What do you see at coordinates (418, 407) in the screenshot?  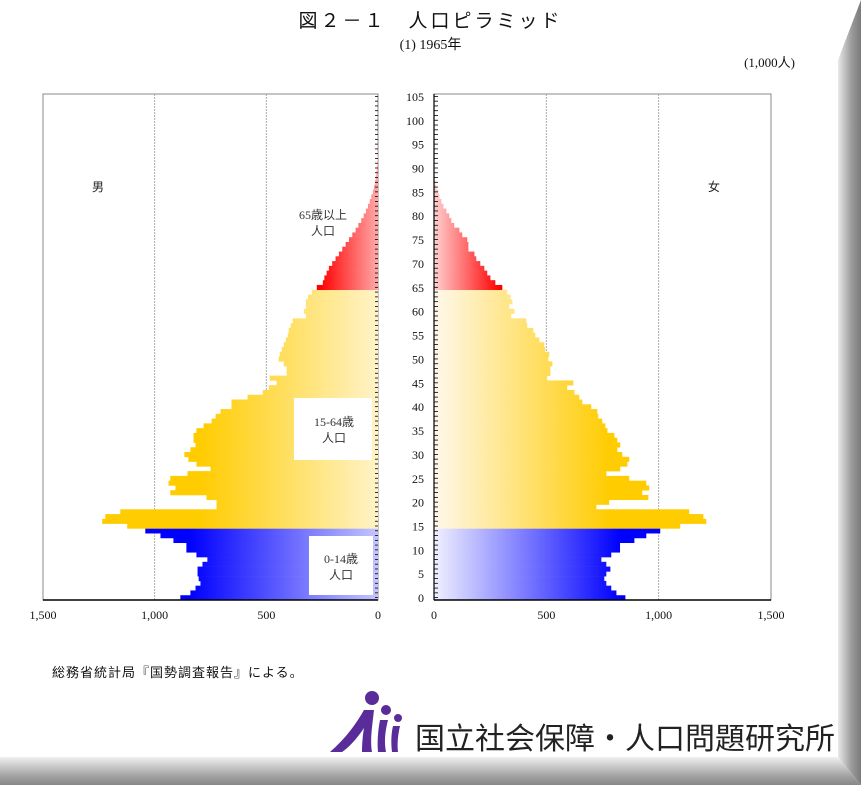 I see `age-tick-label: 40` at bounding box center [418, 407].